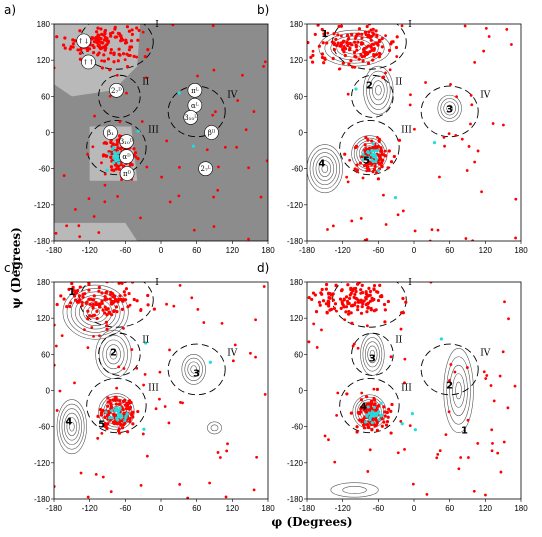 The height and width of the screenshot is (537, 542). What do you see at coordinates (71, 292) in the screenshot?
I see `cluster-number: 1` at bounding box center [71, 292].